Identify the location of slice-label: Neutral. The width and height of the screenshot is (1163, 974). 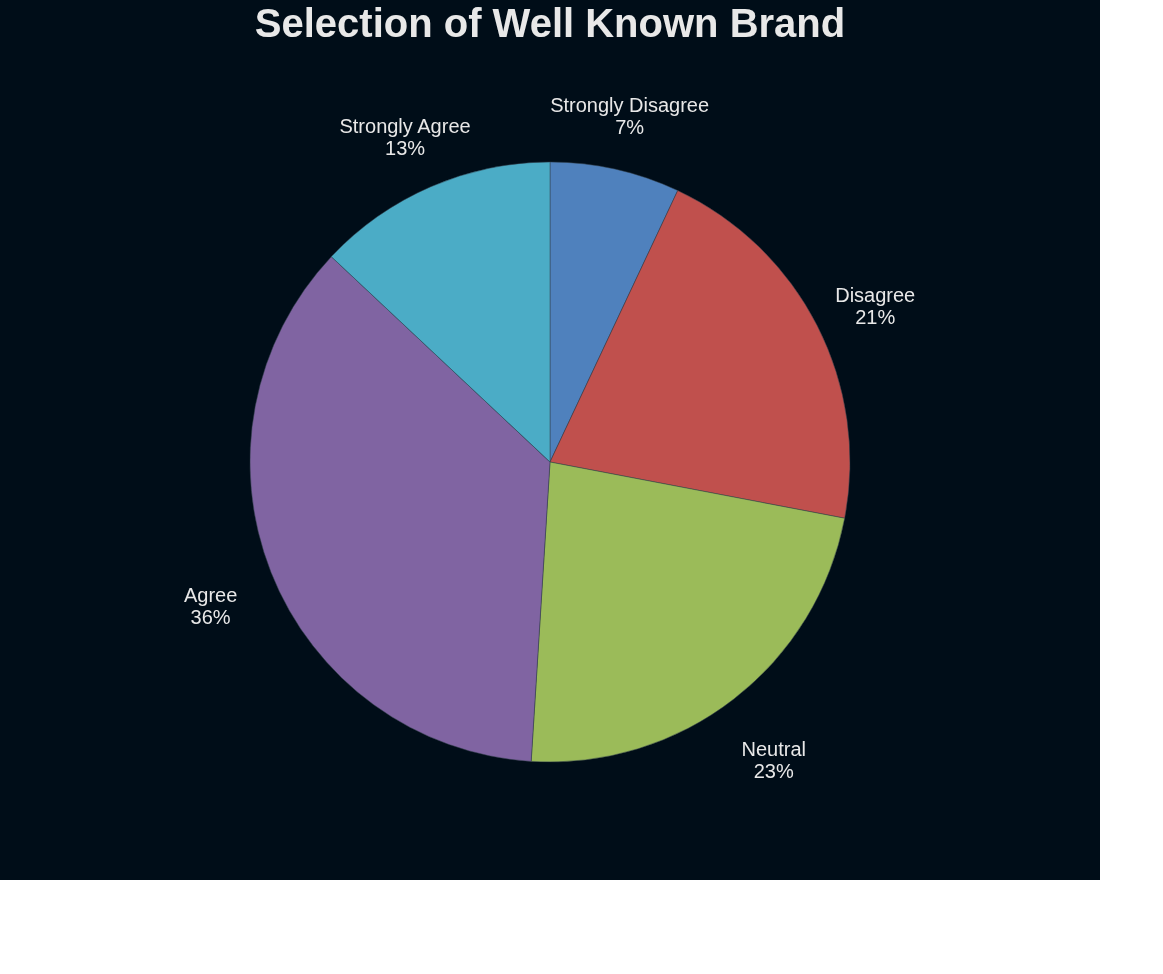
(773, 749).